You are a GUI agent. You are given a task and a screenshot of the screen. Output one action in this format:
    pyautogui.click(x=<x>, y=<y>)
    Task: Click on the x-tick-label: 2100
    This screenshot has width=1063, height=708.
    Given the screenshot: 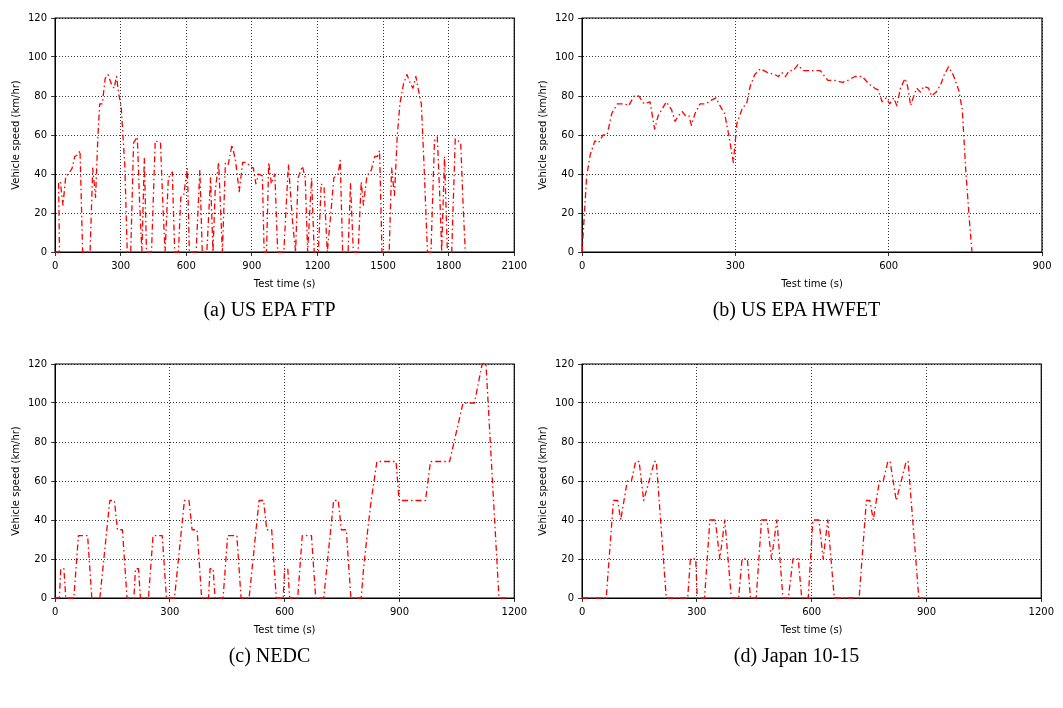 What is the action you would take?
    pyautogui.click(x=514, y=265)
    